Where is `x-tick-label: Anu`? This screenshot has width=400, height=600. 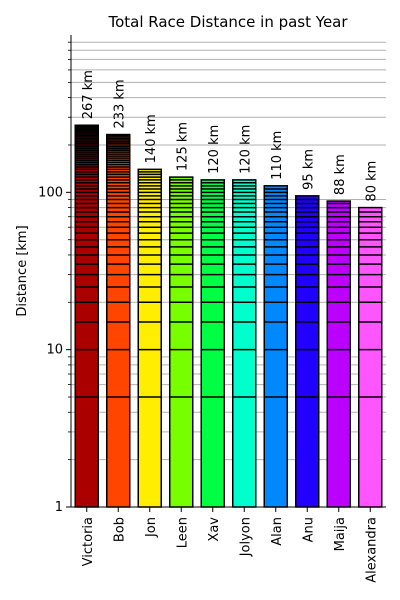
x-tick-label: Anu is located at coordinates (308, 529).